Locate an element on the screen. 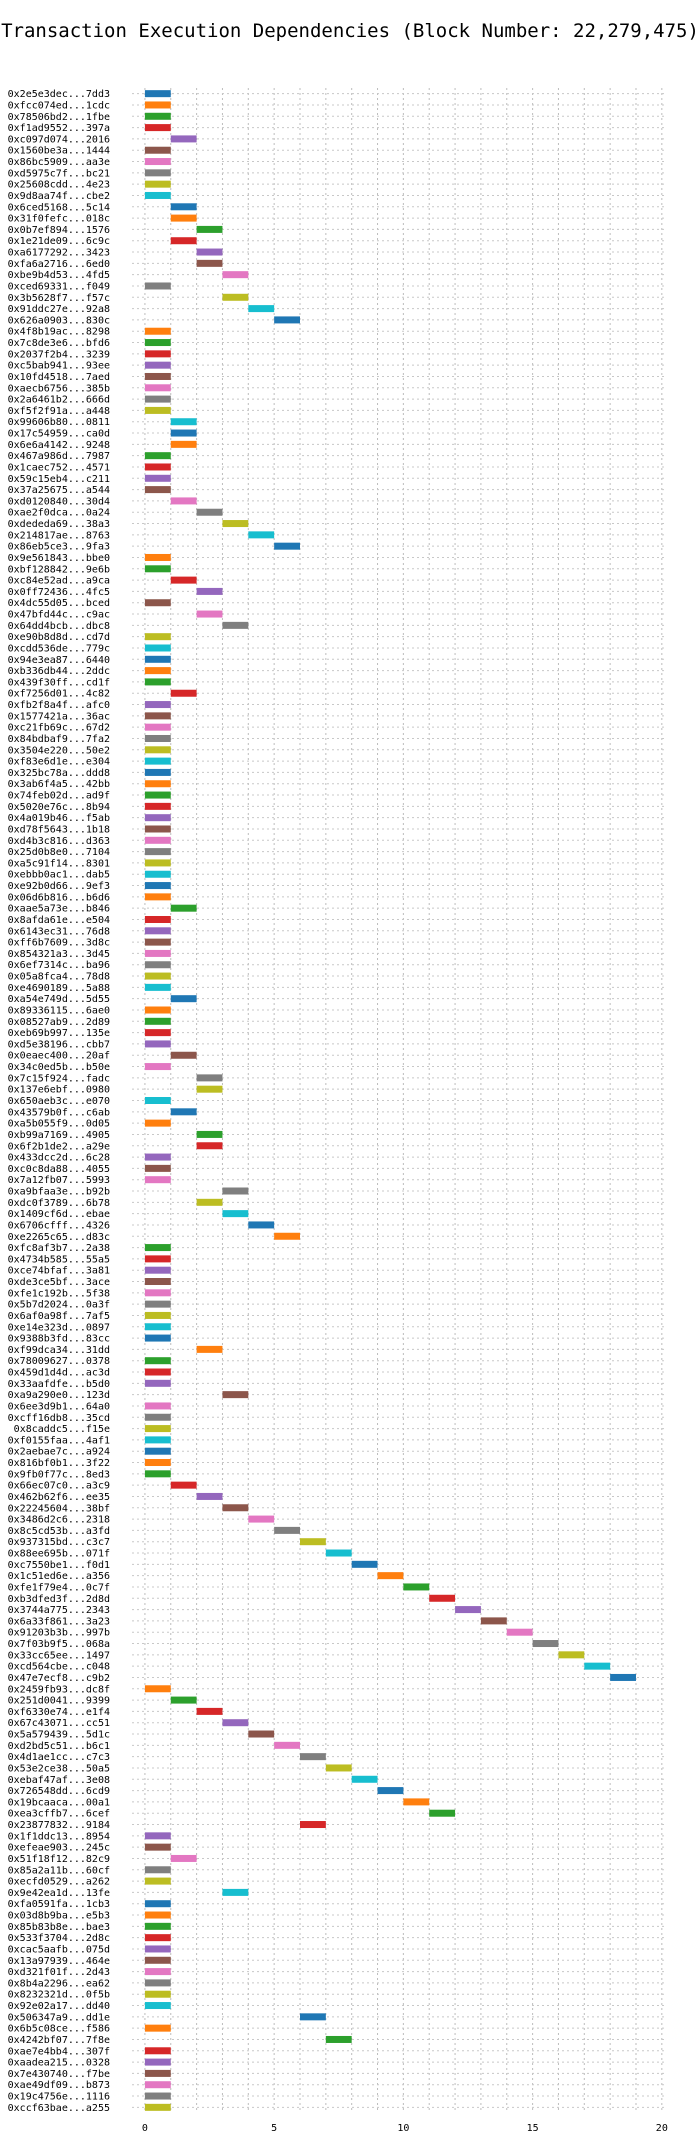 Image resolution: width=700 pixels, height=2148 pixels. y-tick-label: 0xf83e6d1e...e304 is located at coordinates (59, 762).